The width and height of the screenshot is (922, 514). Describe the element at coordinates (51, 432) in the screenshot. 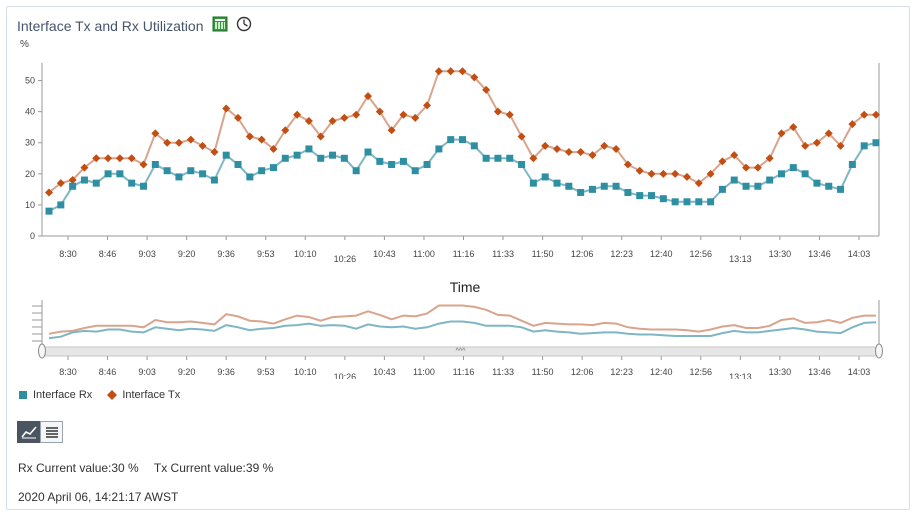

I see `list-view-button` at that location.